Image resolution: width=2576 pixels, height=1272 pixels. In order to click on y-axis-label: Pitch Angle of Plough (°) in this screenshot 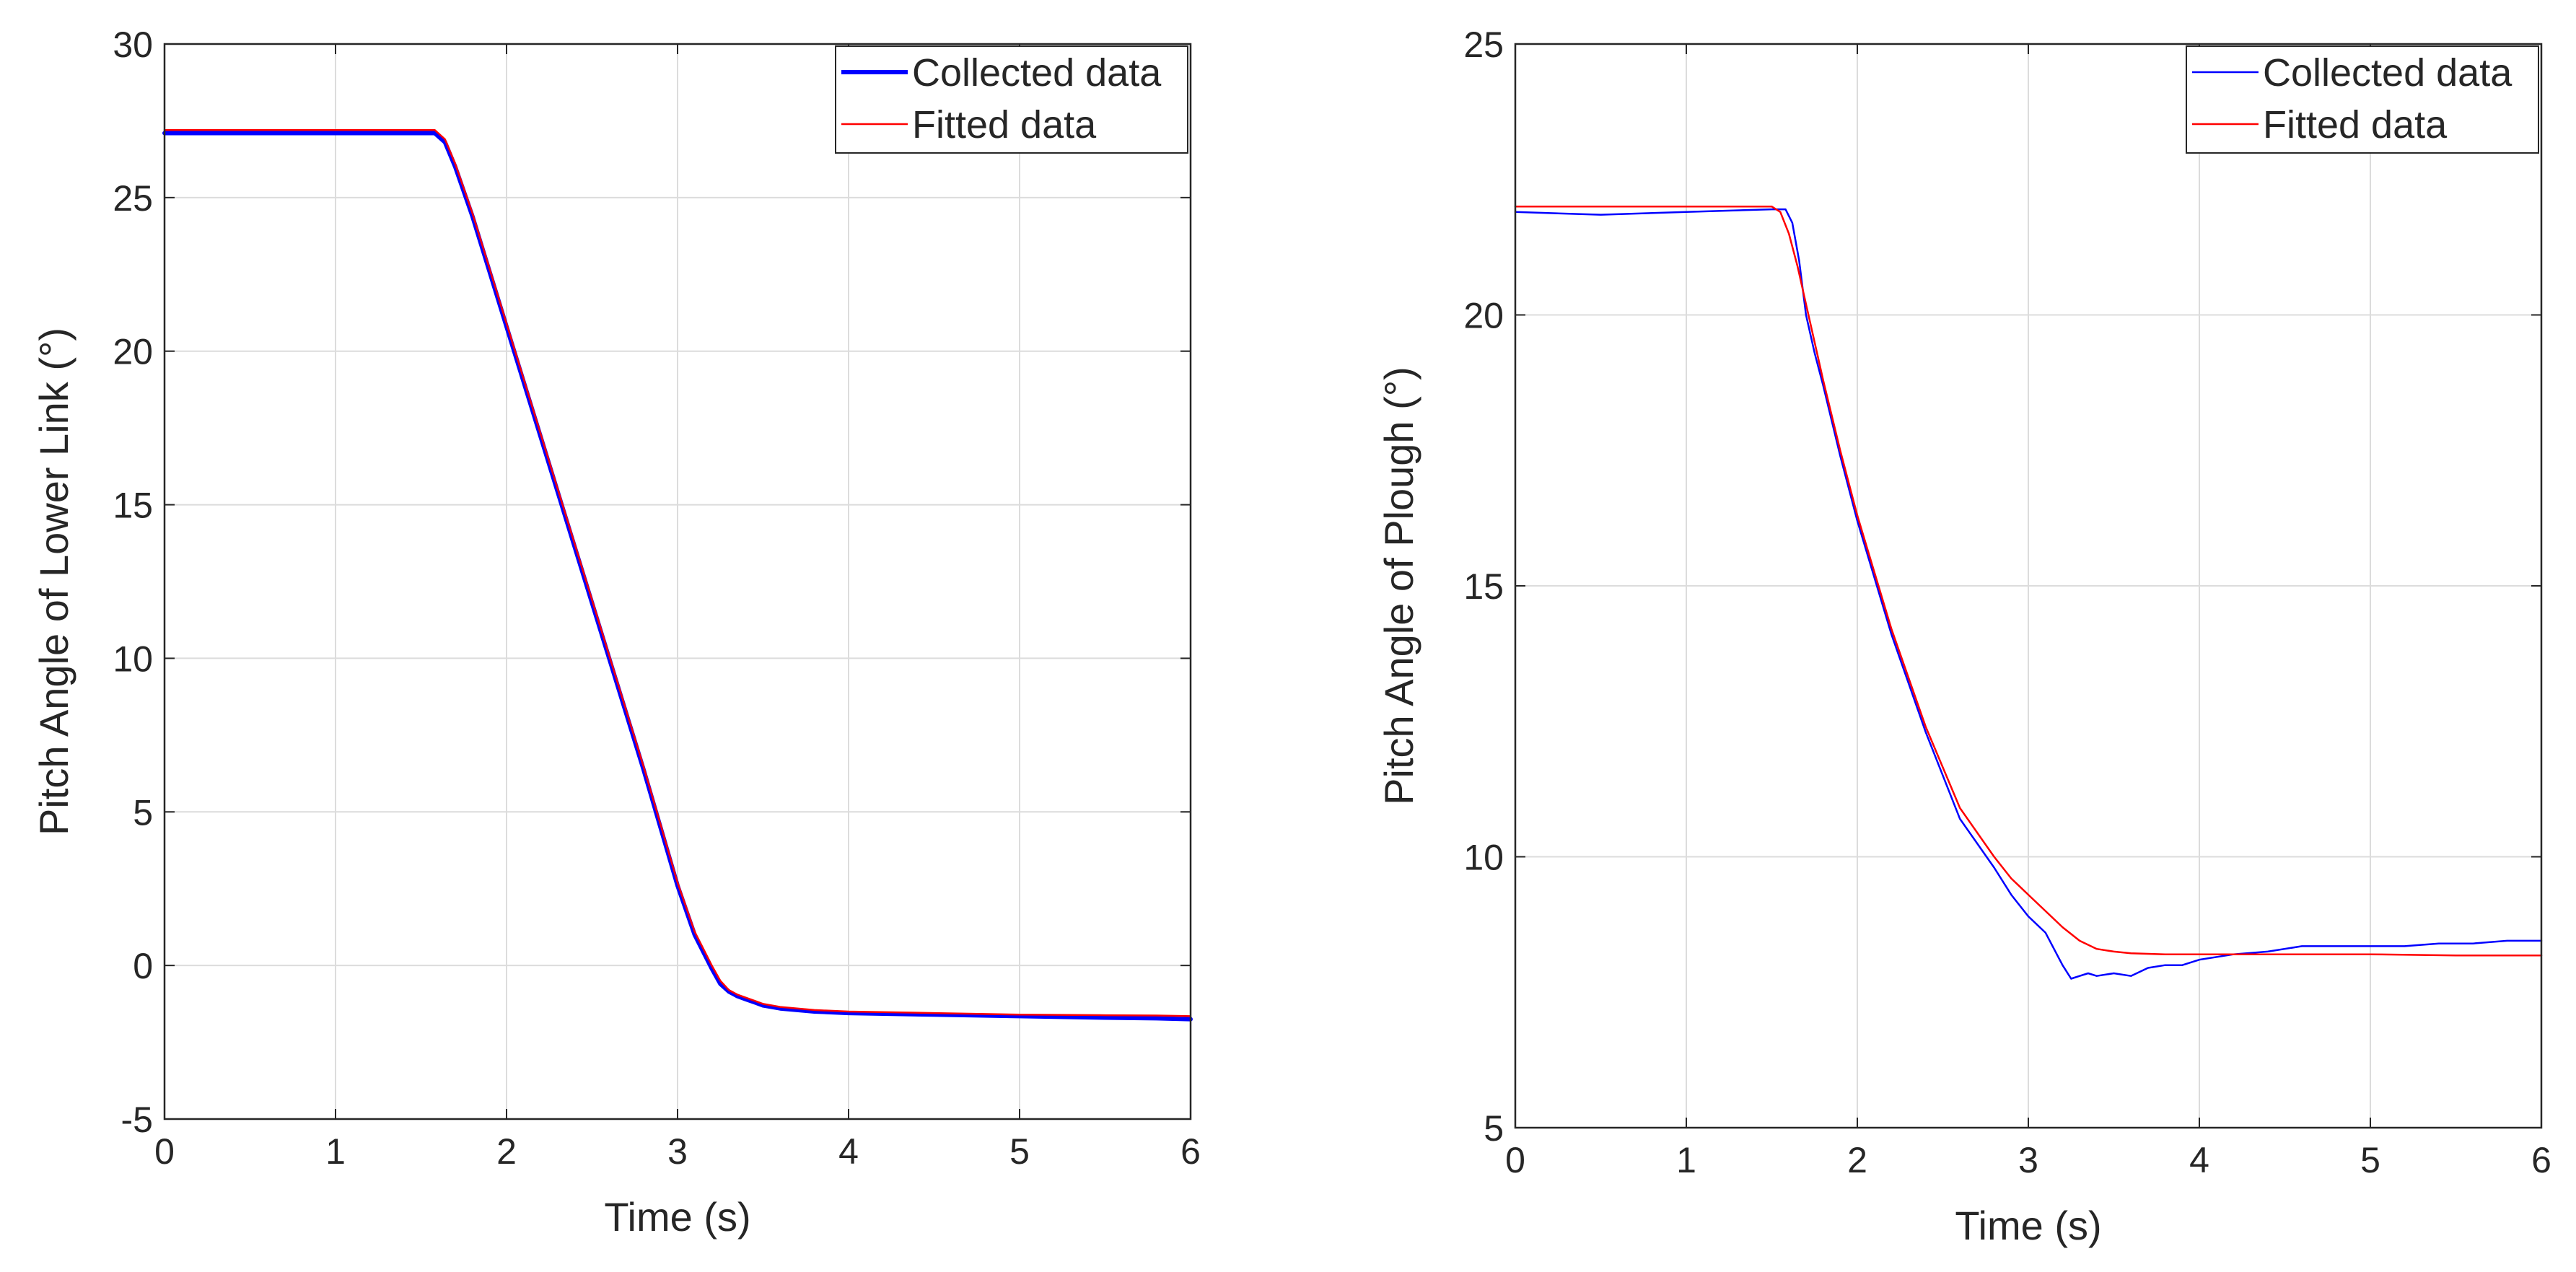, I will do `click(1398, 586)`.